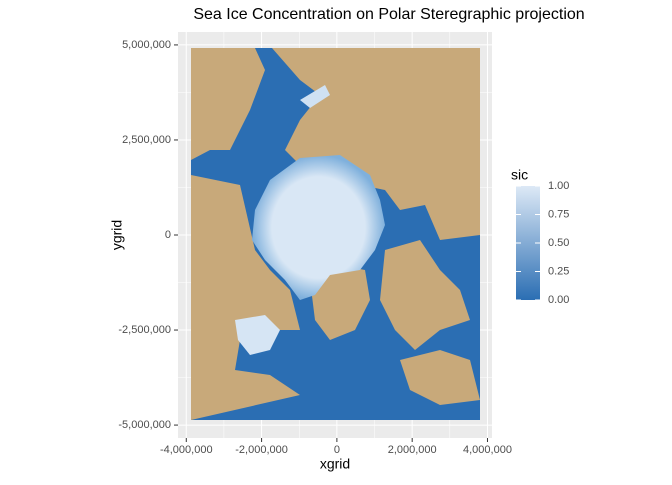 The image size is (672, 485). Describe the element at coordinates (186, 450) in the screenshot. I see `x-tick-label: -4,000,000` at that location.